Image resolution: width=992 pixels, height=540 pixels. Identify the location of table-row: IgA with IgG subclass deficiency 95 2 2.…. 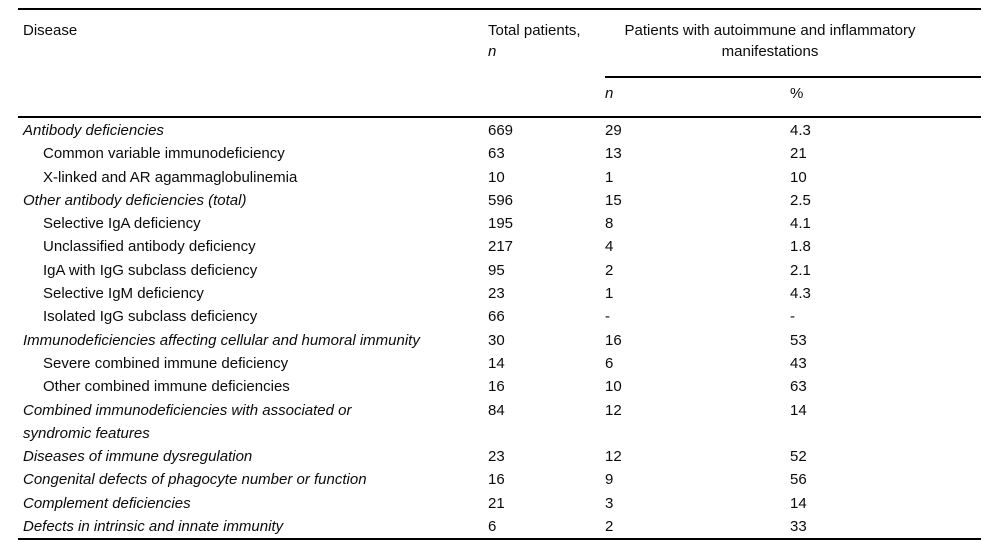
(499, 270).